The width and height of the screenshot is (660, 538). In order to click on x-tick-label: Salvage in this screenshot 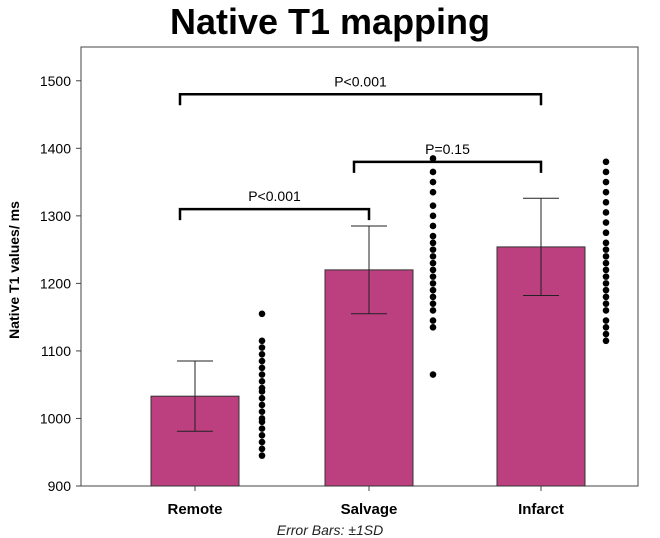, I will do `click(369, 509)`.